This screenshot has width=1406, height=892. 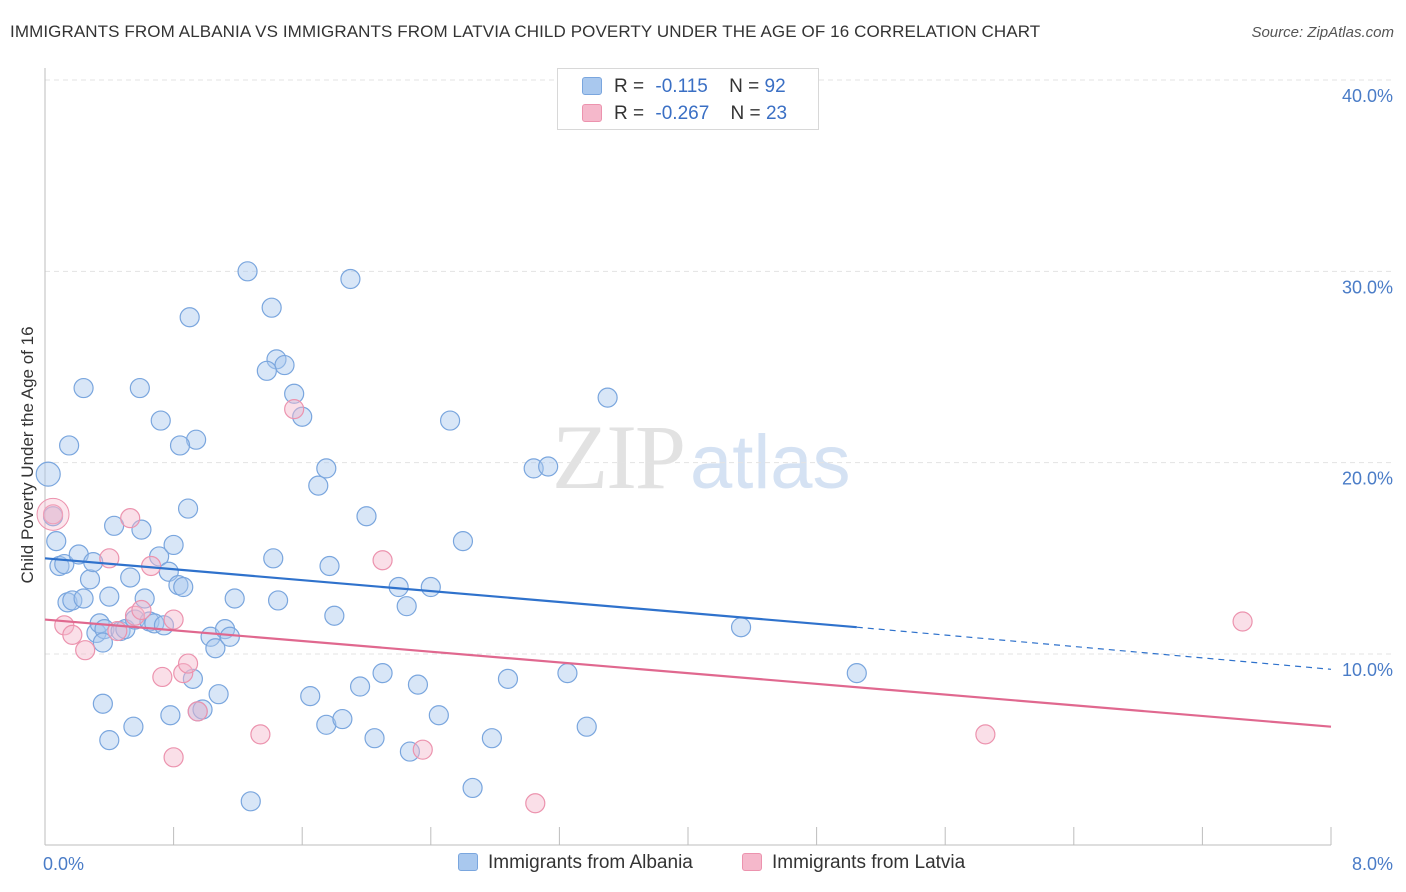 I want to click on watermark-zip: ZIP, so click(x=619, y=457).